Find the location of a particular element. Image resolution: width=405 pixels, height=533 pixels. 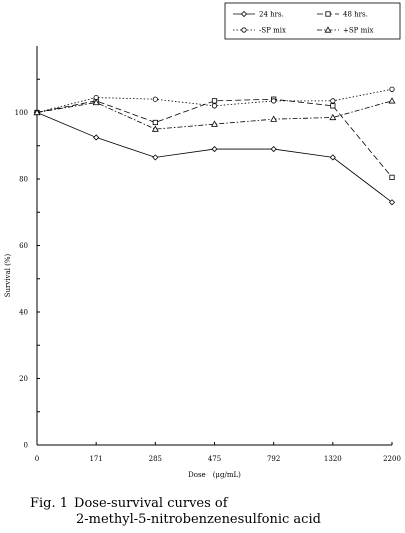

x-tick-label: 1320 is located at coordinates (333, 459).